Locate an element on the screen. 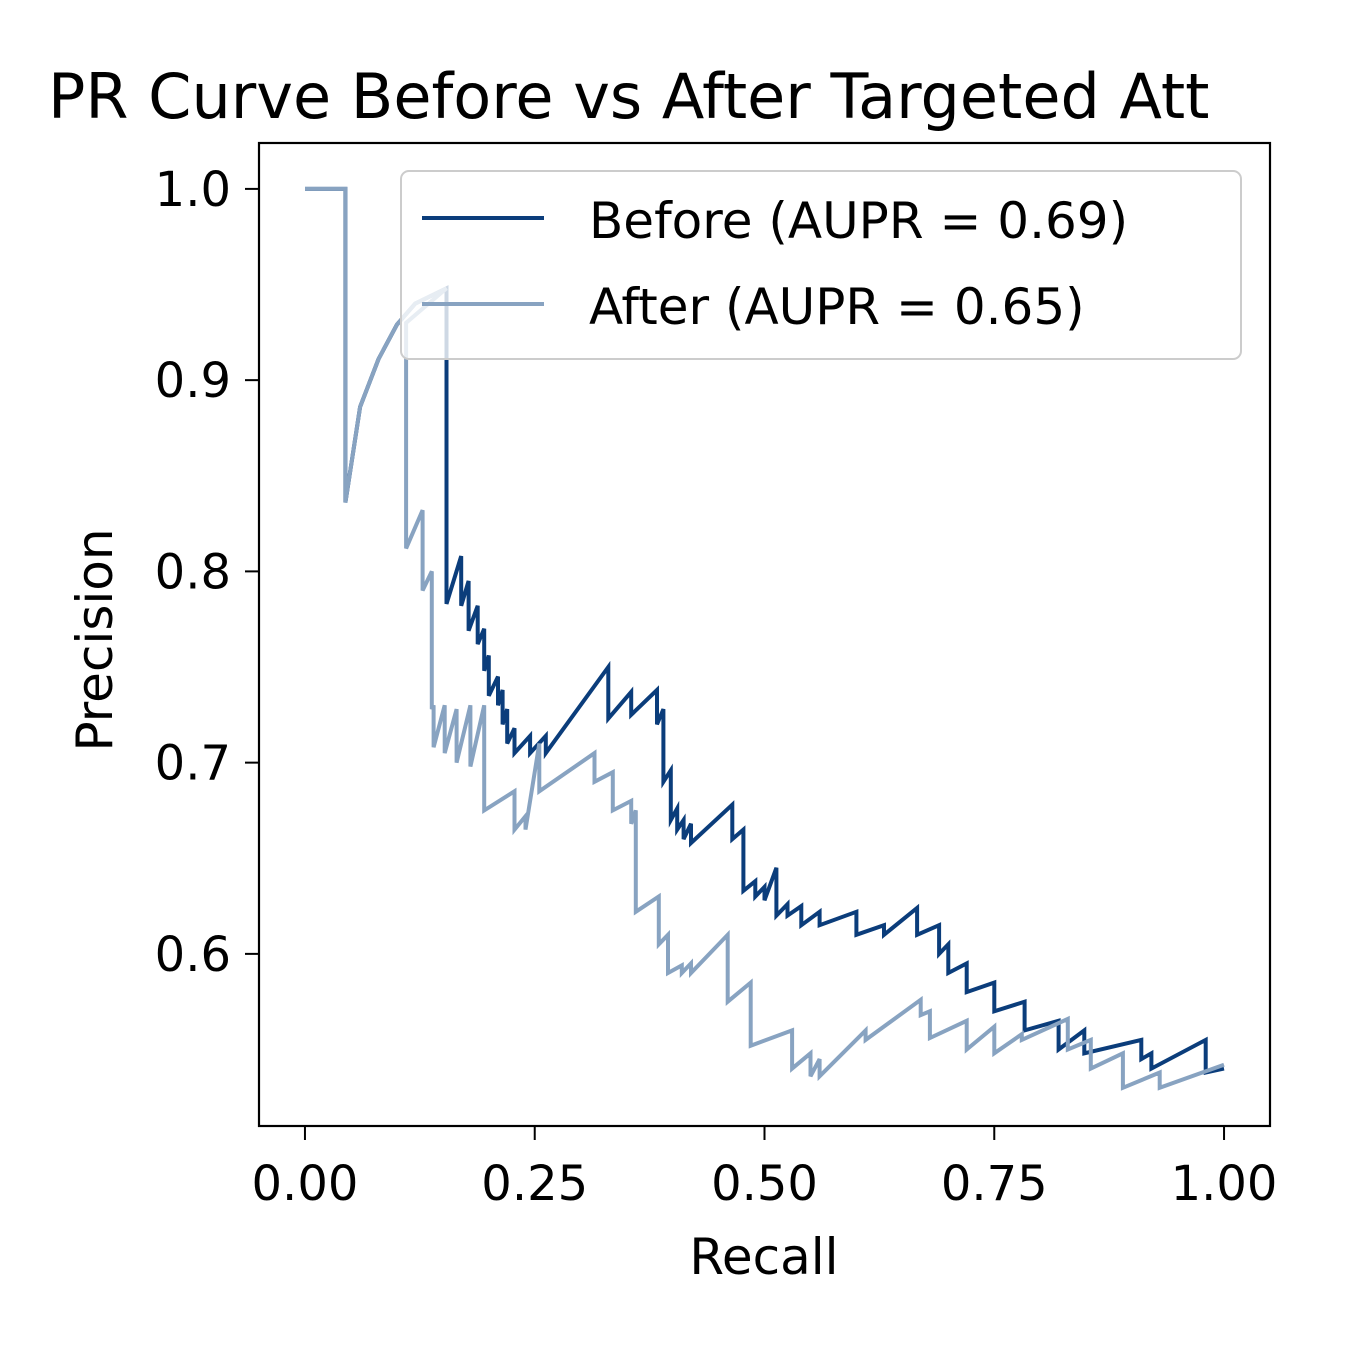 This screenshot has width=1350, height=1350. y-axis: 0.6 0.7 0.8 0.9 1.0 is located at coordinates (207, 572).